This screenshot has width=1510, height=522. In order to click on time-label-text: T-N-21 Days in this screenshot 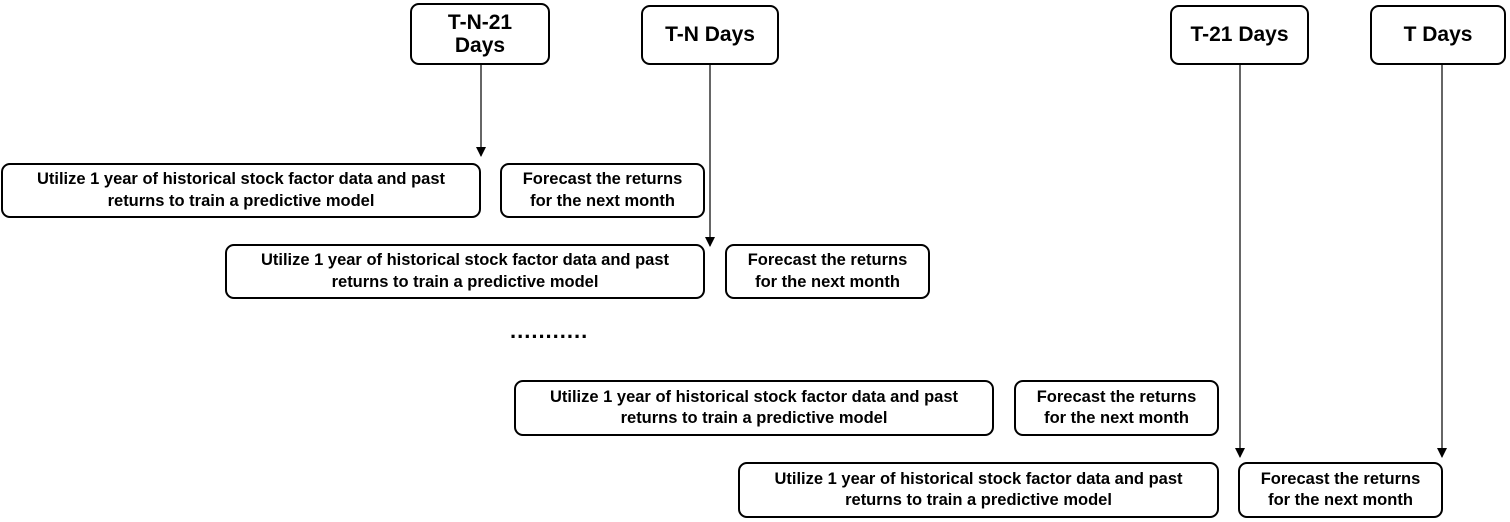, I will do `click(480, 34)`.